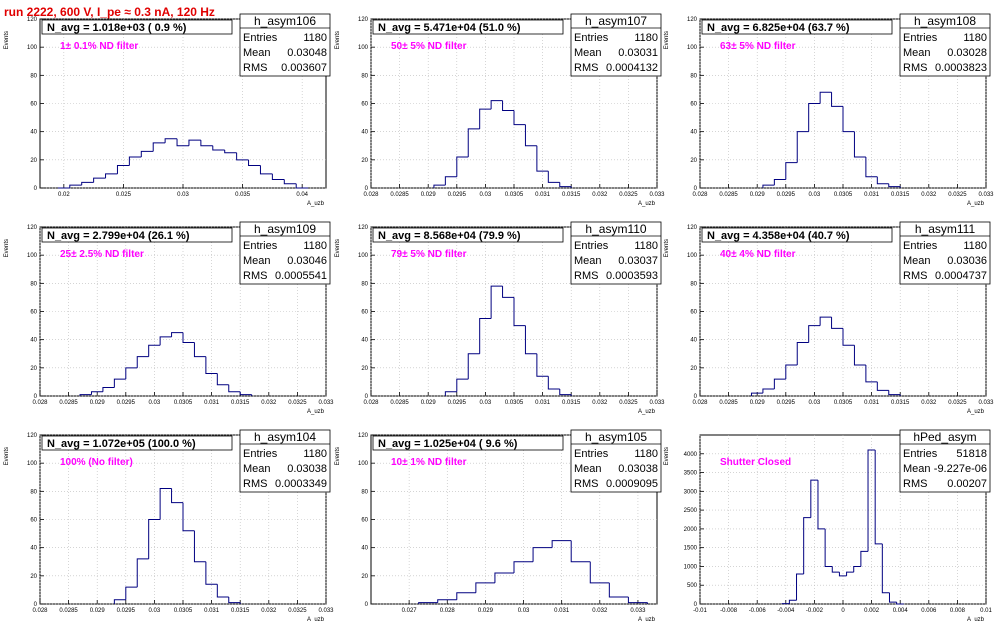 Image resolution: width=996 pixels, height=622 pixels. What do you see at coordinates (121, 444) in the screenshot?
I see `navg-label: N_avg = 1.072e+05 (100.0 %)` at bounding box center [121, 444].